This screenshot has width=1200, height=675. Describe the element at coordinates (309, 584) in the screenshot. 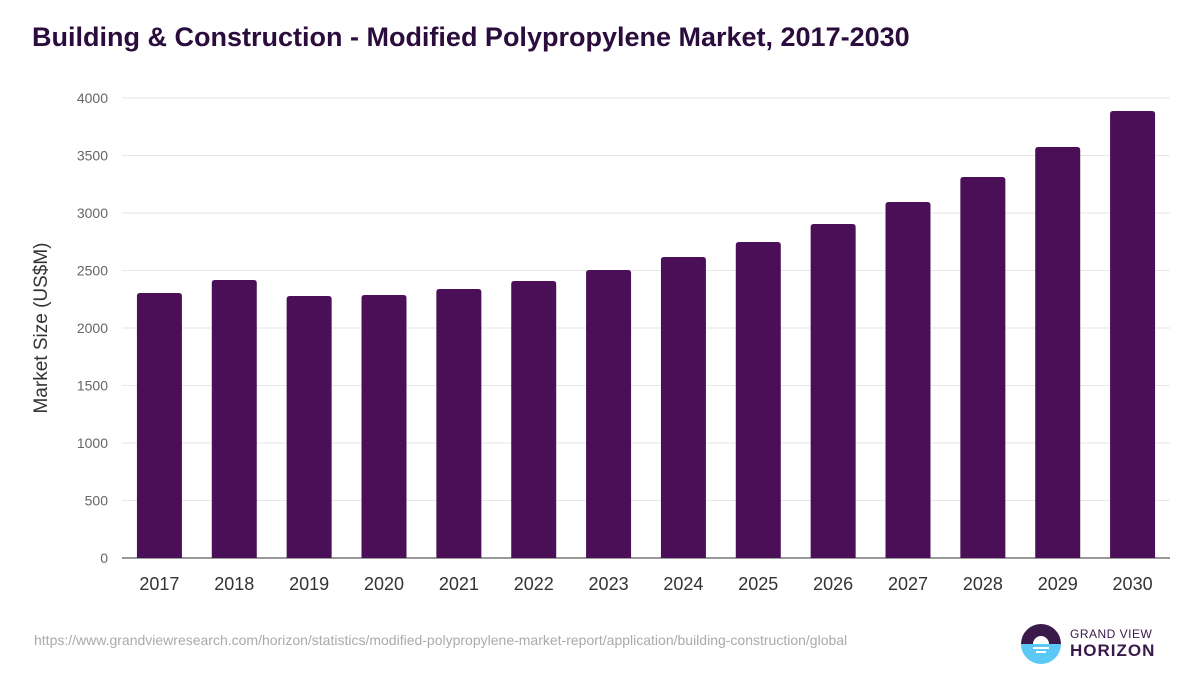

I see `x-tick-label: 2019` at that location.